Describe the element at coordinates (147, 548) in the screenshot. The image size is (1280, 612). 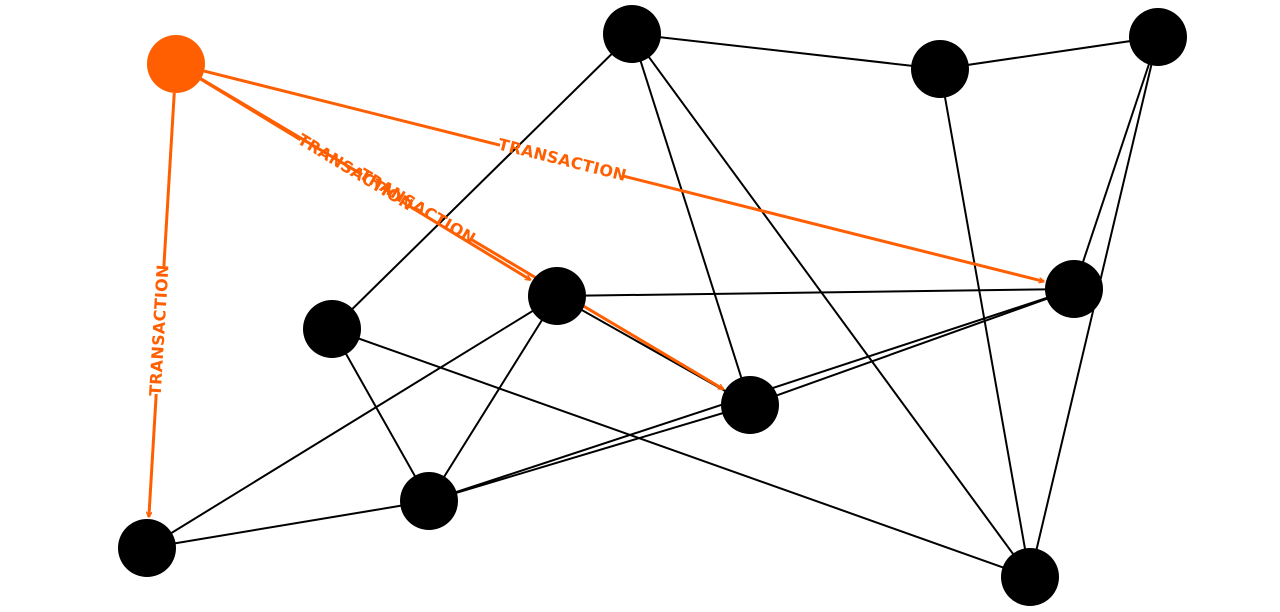
I see `node-n7` at that location.